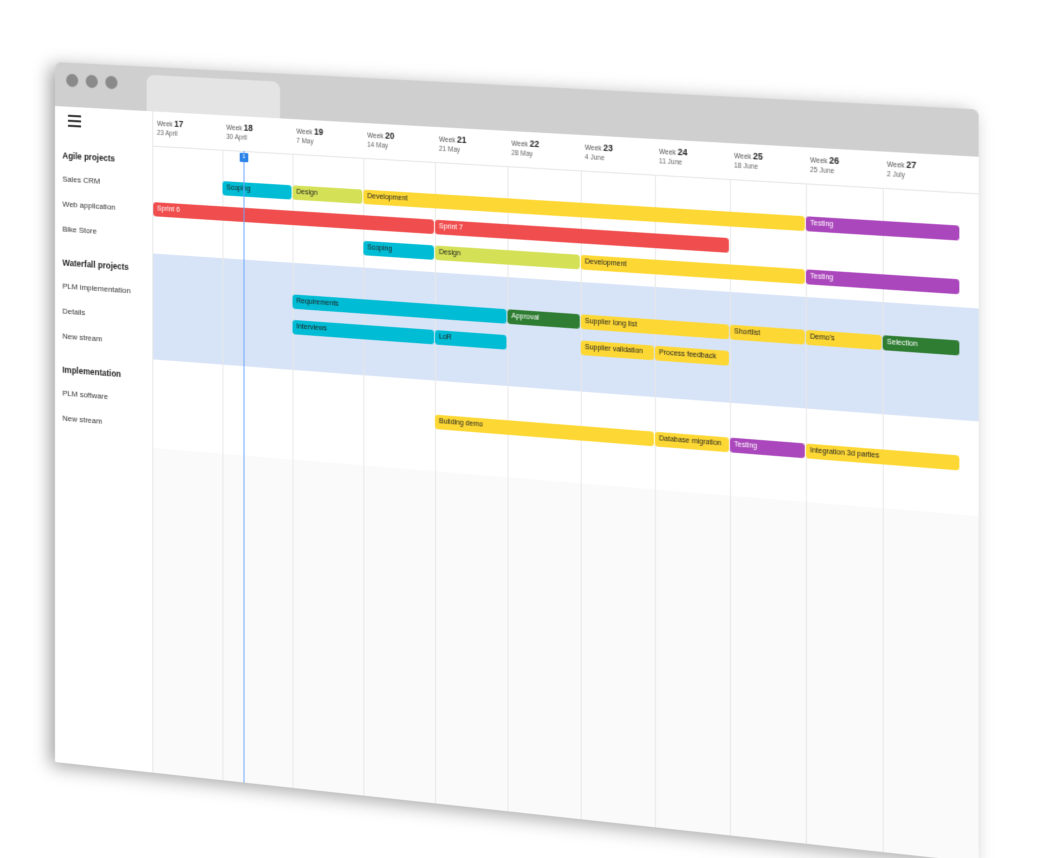  I want to click on week-start-date: 2 July, so click(896, 175).